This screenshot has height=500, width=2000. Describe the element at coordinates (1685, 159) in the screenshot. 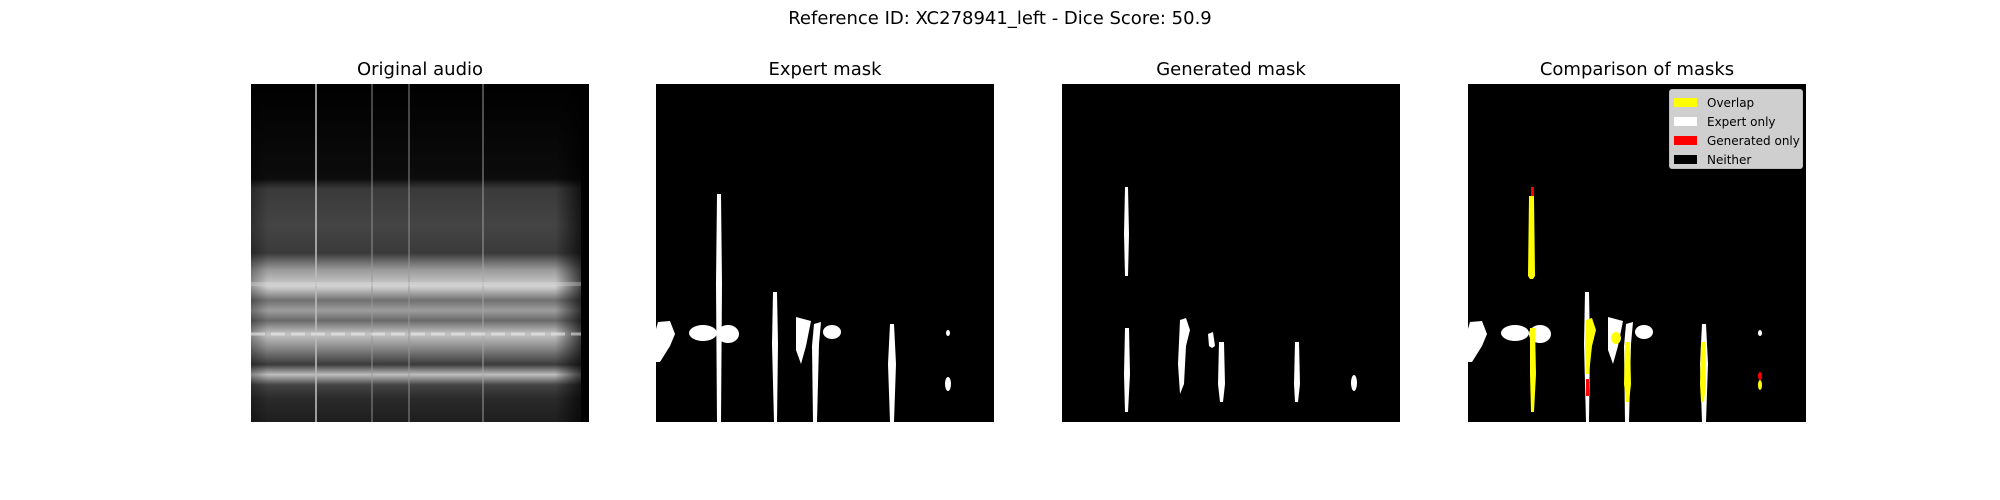

I see `legend-swatch-neither` at that location.